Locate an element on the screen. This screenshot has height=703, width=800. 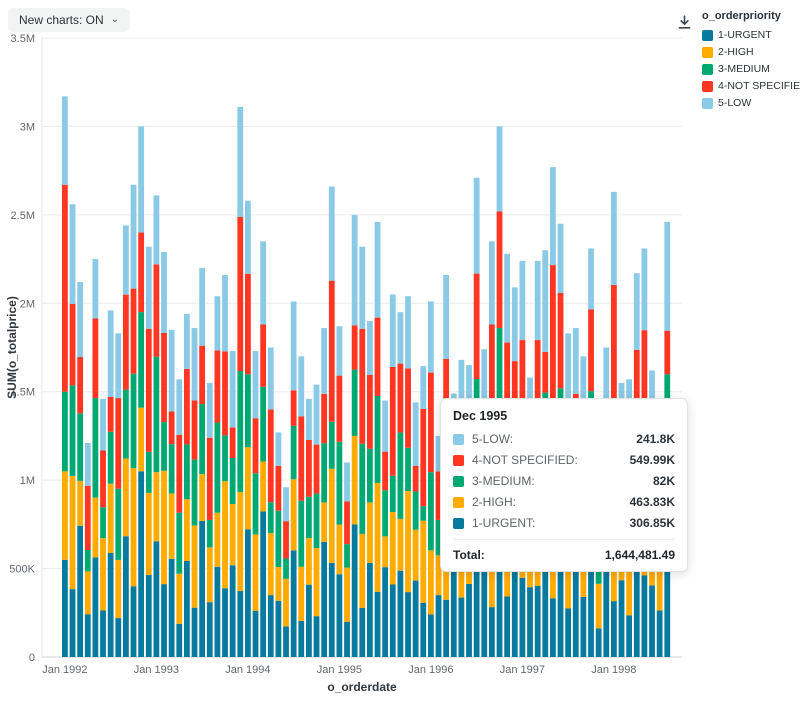
download-button is located at coordinates (684, 22).